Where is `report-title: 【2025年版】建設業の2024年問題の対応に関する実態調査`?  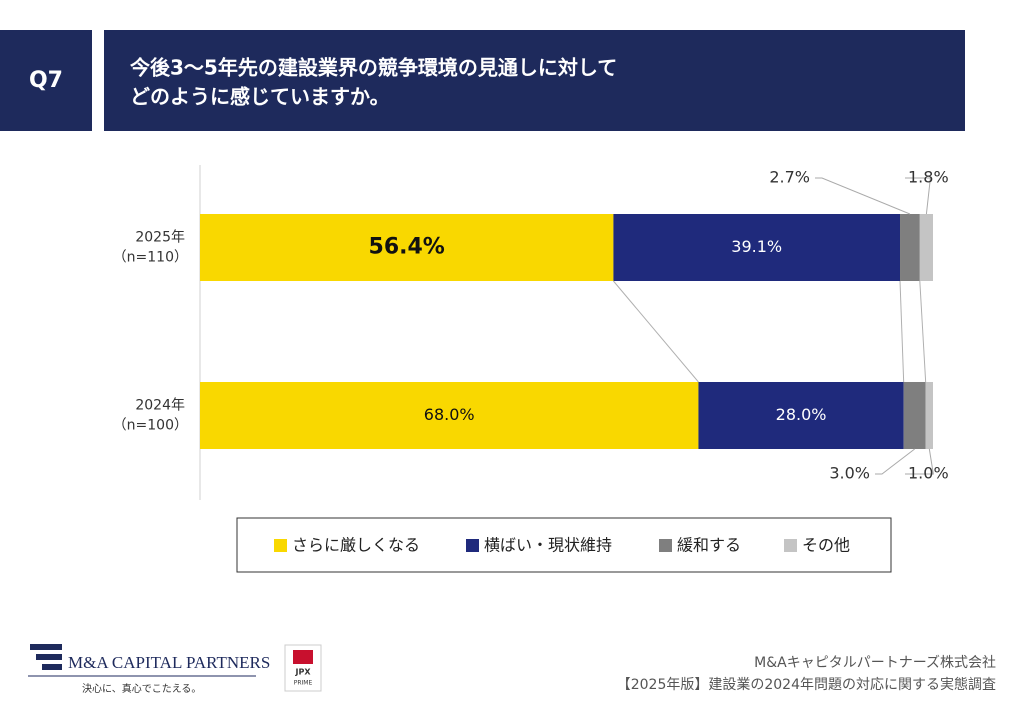
report-title: 【2025年版】建設業の2024年問題の対応に関する実態調査 is located at coordinates (806, 685).